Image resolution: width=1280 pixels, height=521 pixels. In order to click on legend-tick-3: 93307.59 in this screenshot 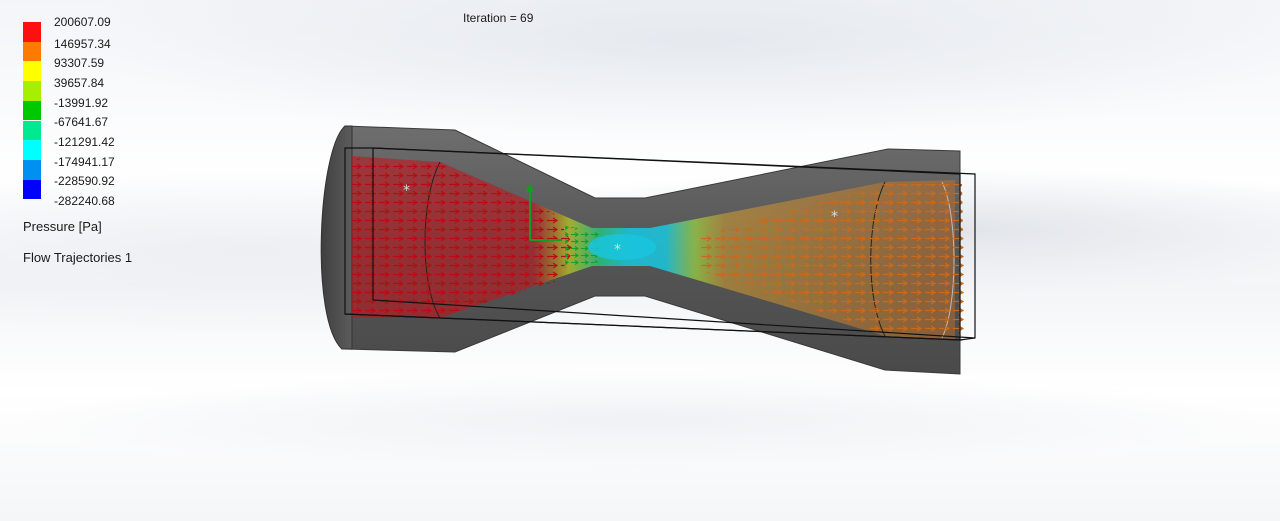, I will do `click(79, 63)`.